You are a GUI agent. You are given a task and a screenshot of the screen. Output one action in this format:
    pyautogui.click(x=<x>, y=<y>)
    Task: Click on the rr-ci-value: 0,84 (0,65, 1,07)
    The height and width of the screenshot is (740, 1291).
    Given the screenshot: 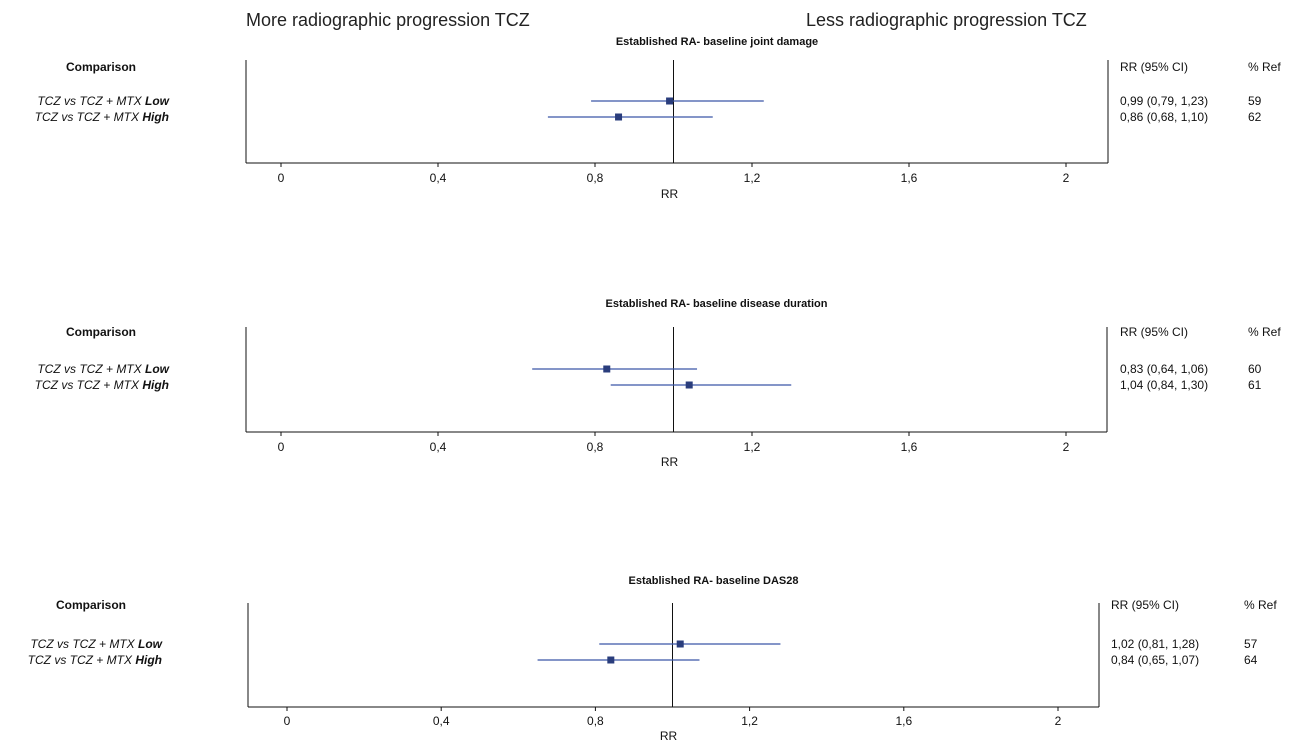 What is the action you would take?
    pyautogui.click(x=1155, y=660)
    